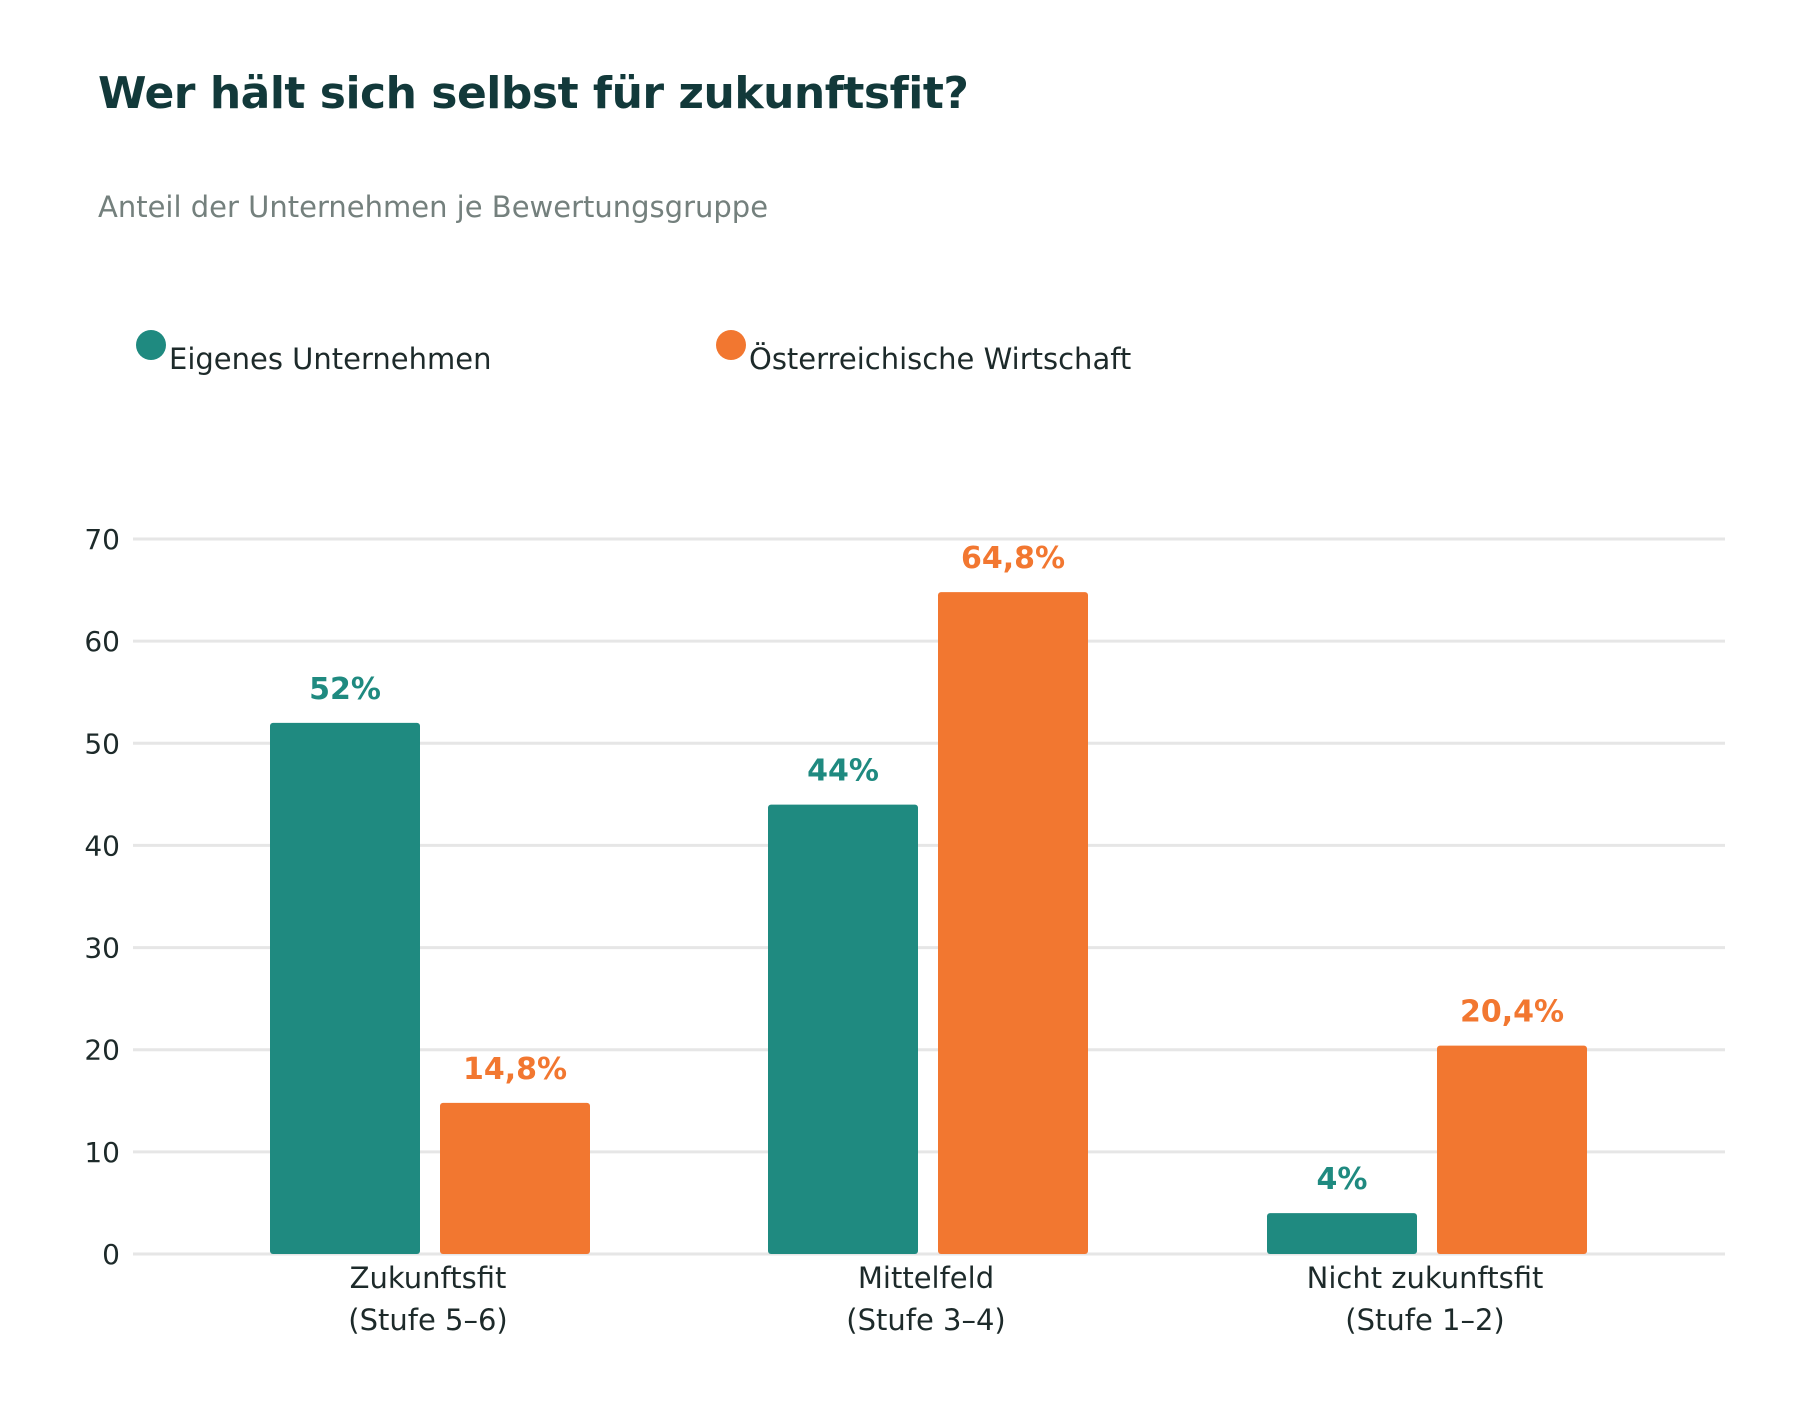 This screenshot has height=1411, width=1795. What do you see at coordinates (345, 689) in the screenshot?
I see `data-label: 52%` at bounding box center [345, 689].